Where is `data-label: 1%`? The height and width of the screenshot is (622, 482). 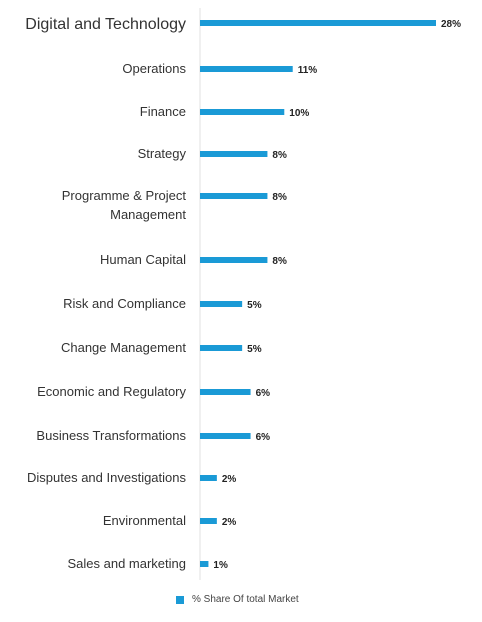
data-label: 1% is located at coordinates (220, 565).